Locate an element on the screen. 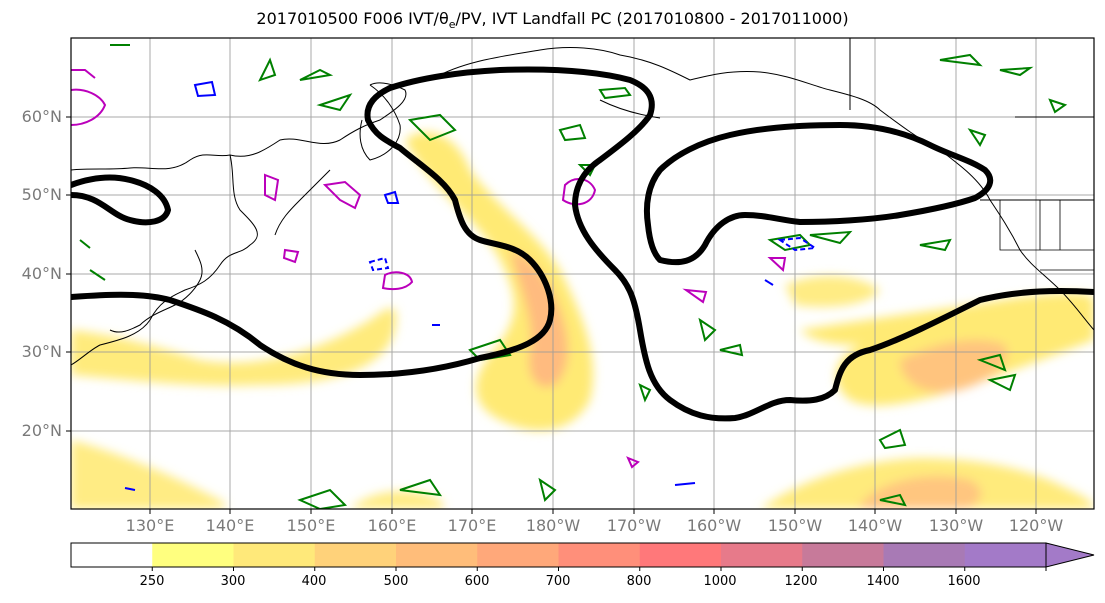 This screenshot has height=603, width=1105. colorbar-label-500: 500 is located at coordinates (396, 581).